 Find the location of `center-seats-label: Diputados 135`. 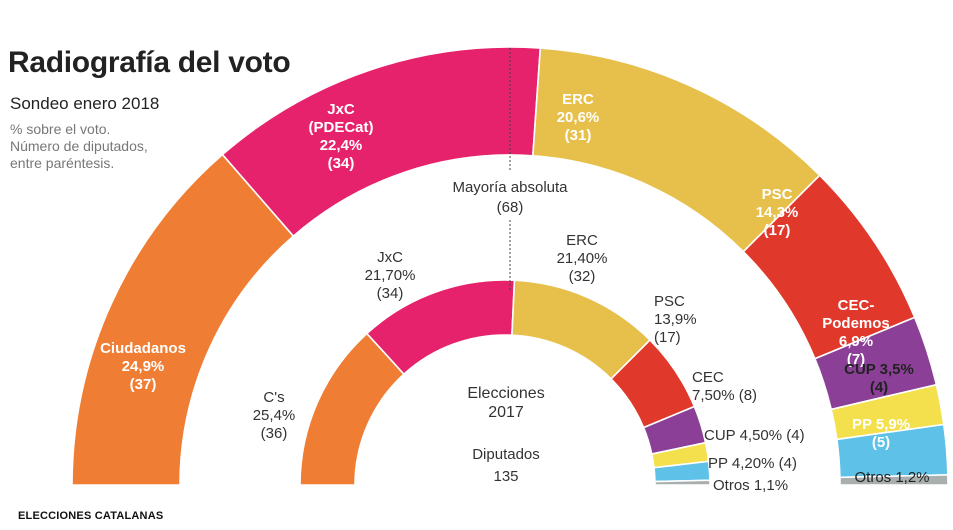

center-seats-label: Diputados 135 is located at coordinates (506, 465).